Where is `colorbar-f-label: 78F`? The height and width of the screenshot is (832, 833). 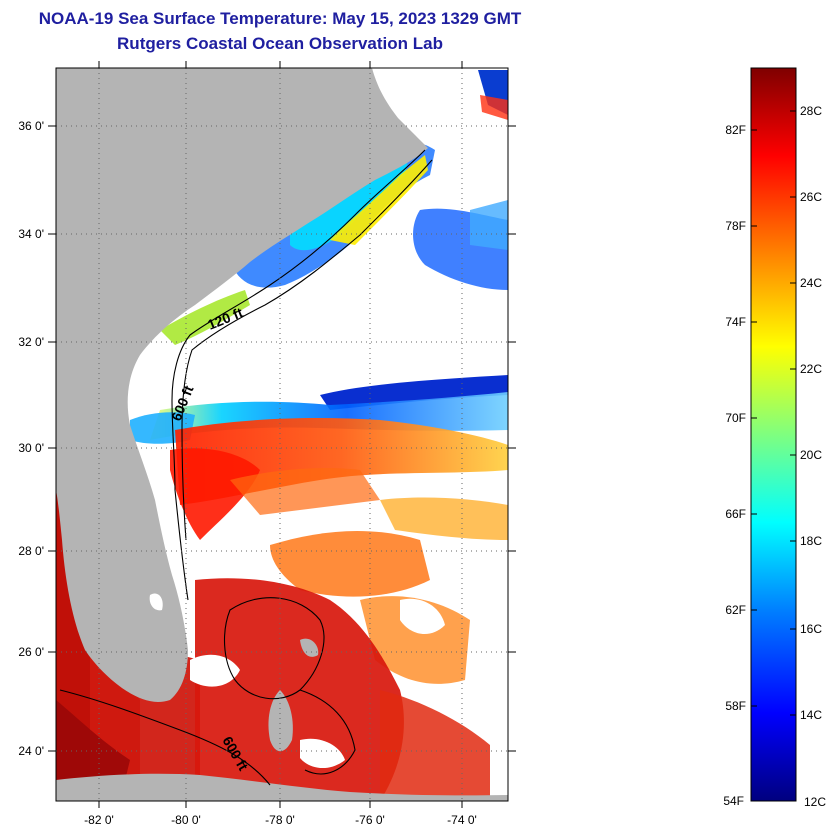 colorbar-f-label: 78F is located at coordinates (735, 226).